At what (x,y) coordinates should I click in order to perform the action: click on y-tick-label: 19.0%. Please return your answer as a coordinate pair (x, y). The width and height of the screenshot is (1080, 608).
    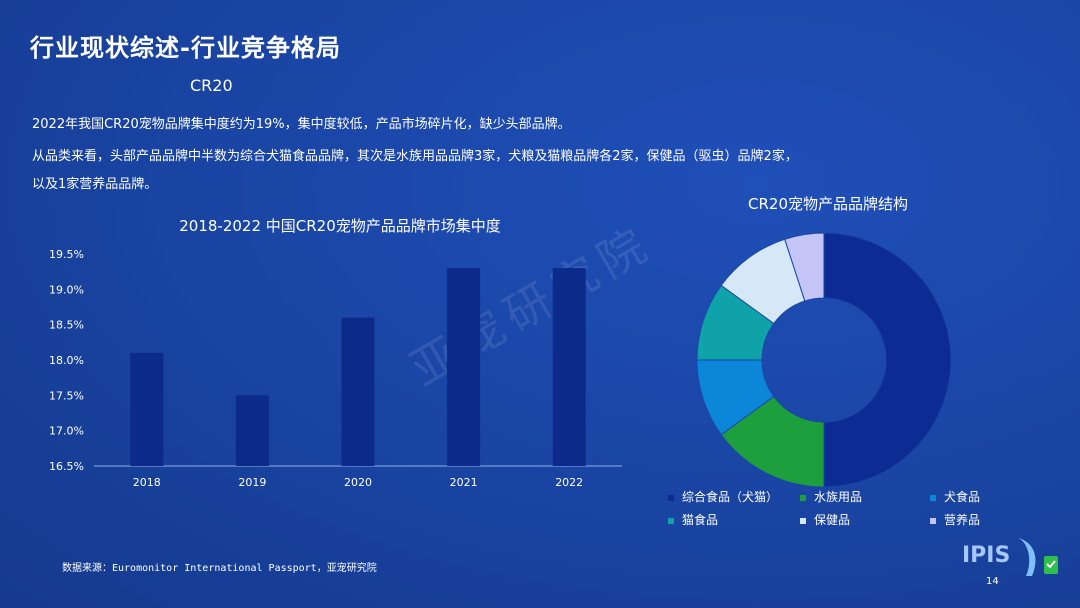
    Looking at the image, I should click on (66, 289).